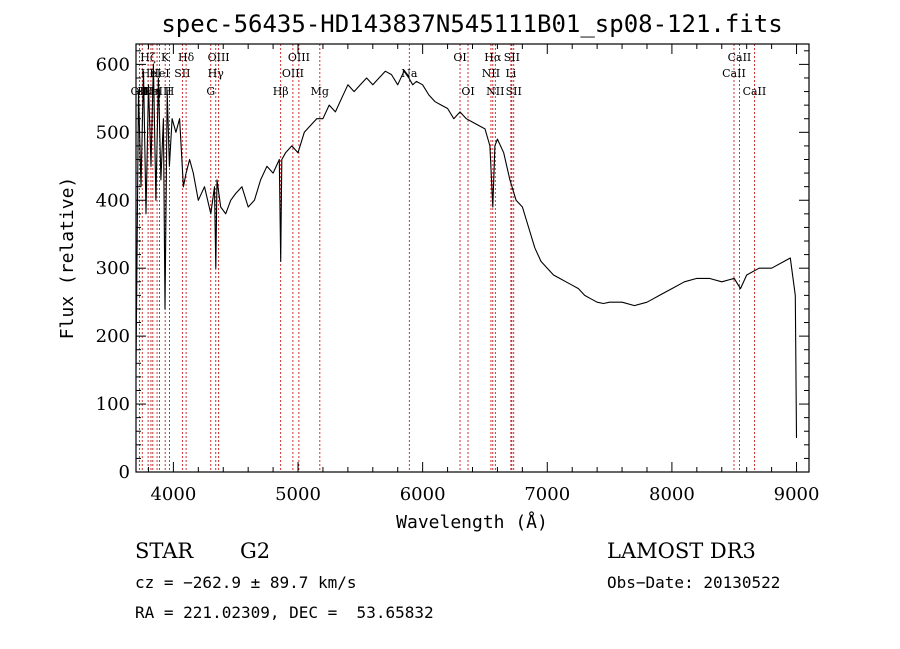 This screenshot has height=649, width=900. I want to click on spectral-subclass: G2, so click(255, 551).